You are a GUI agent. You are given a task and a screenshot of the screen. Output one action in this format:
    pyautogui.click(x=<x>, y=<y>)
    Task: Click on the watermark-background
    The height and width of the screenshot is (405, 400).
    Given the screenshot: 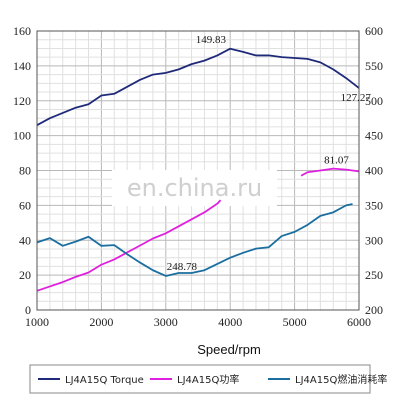 What is the action you would take?
    pyautogui.click(x=194, y=188)
    